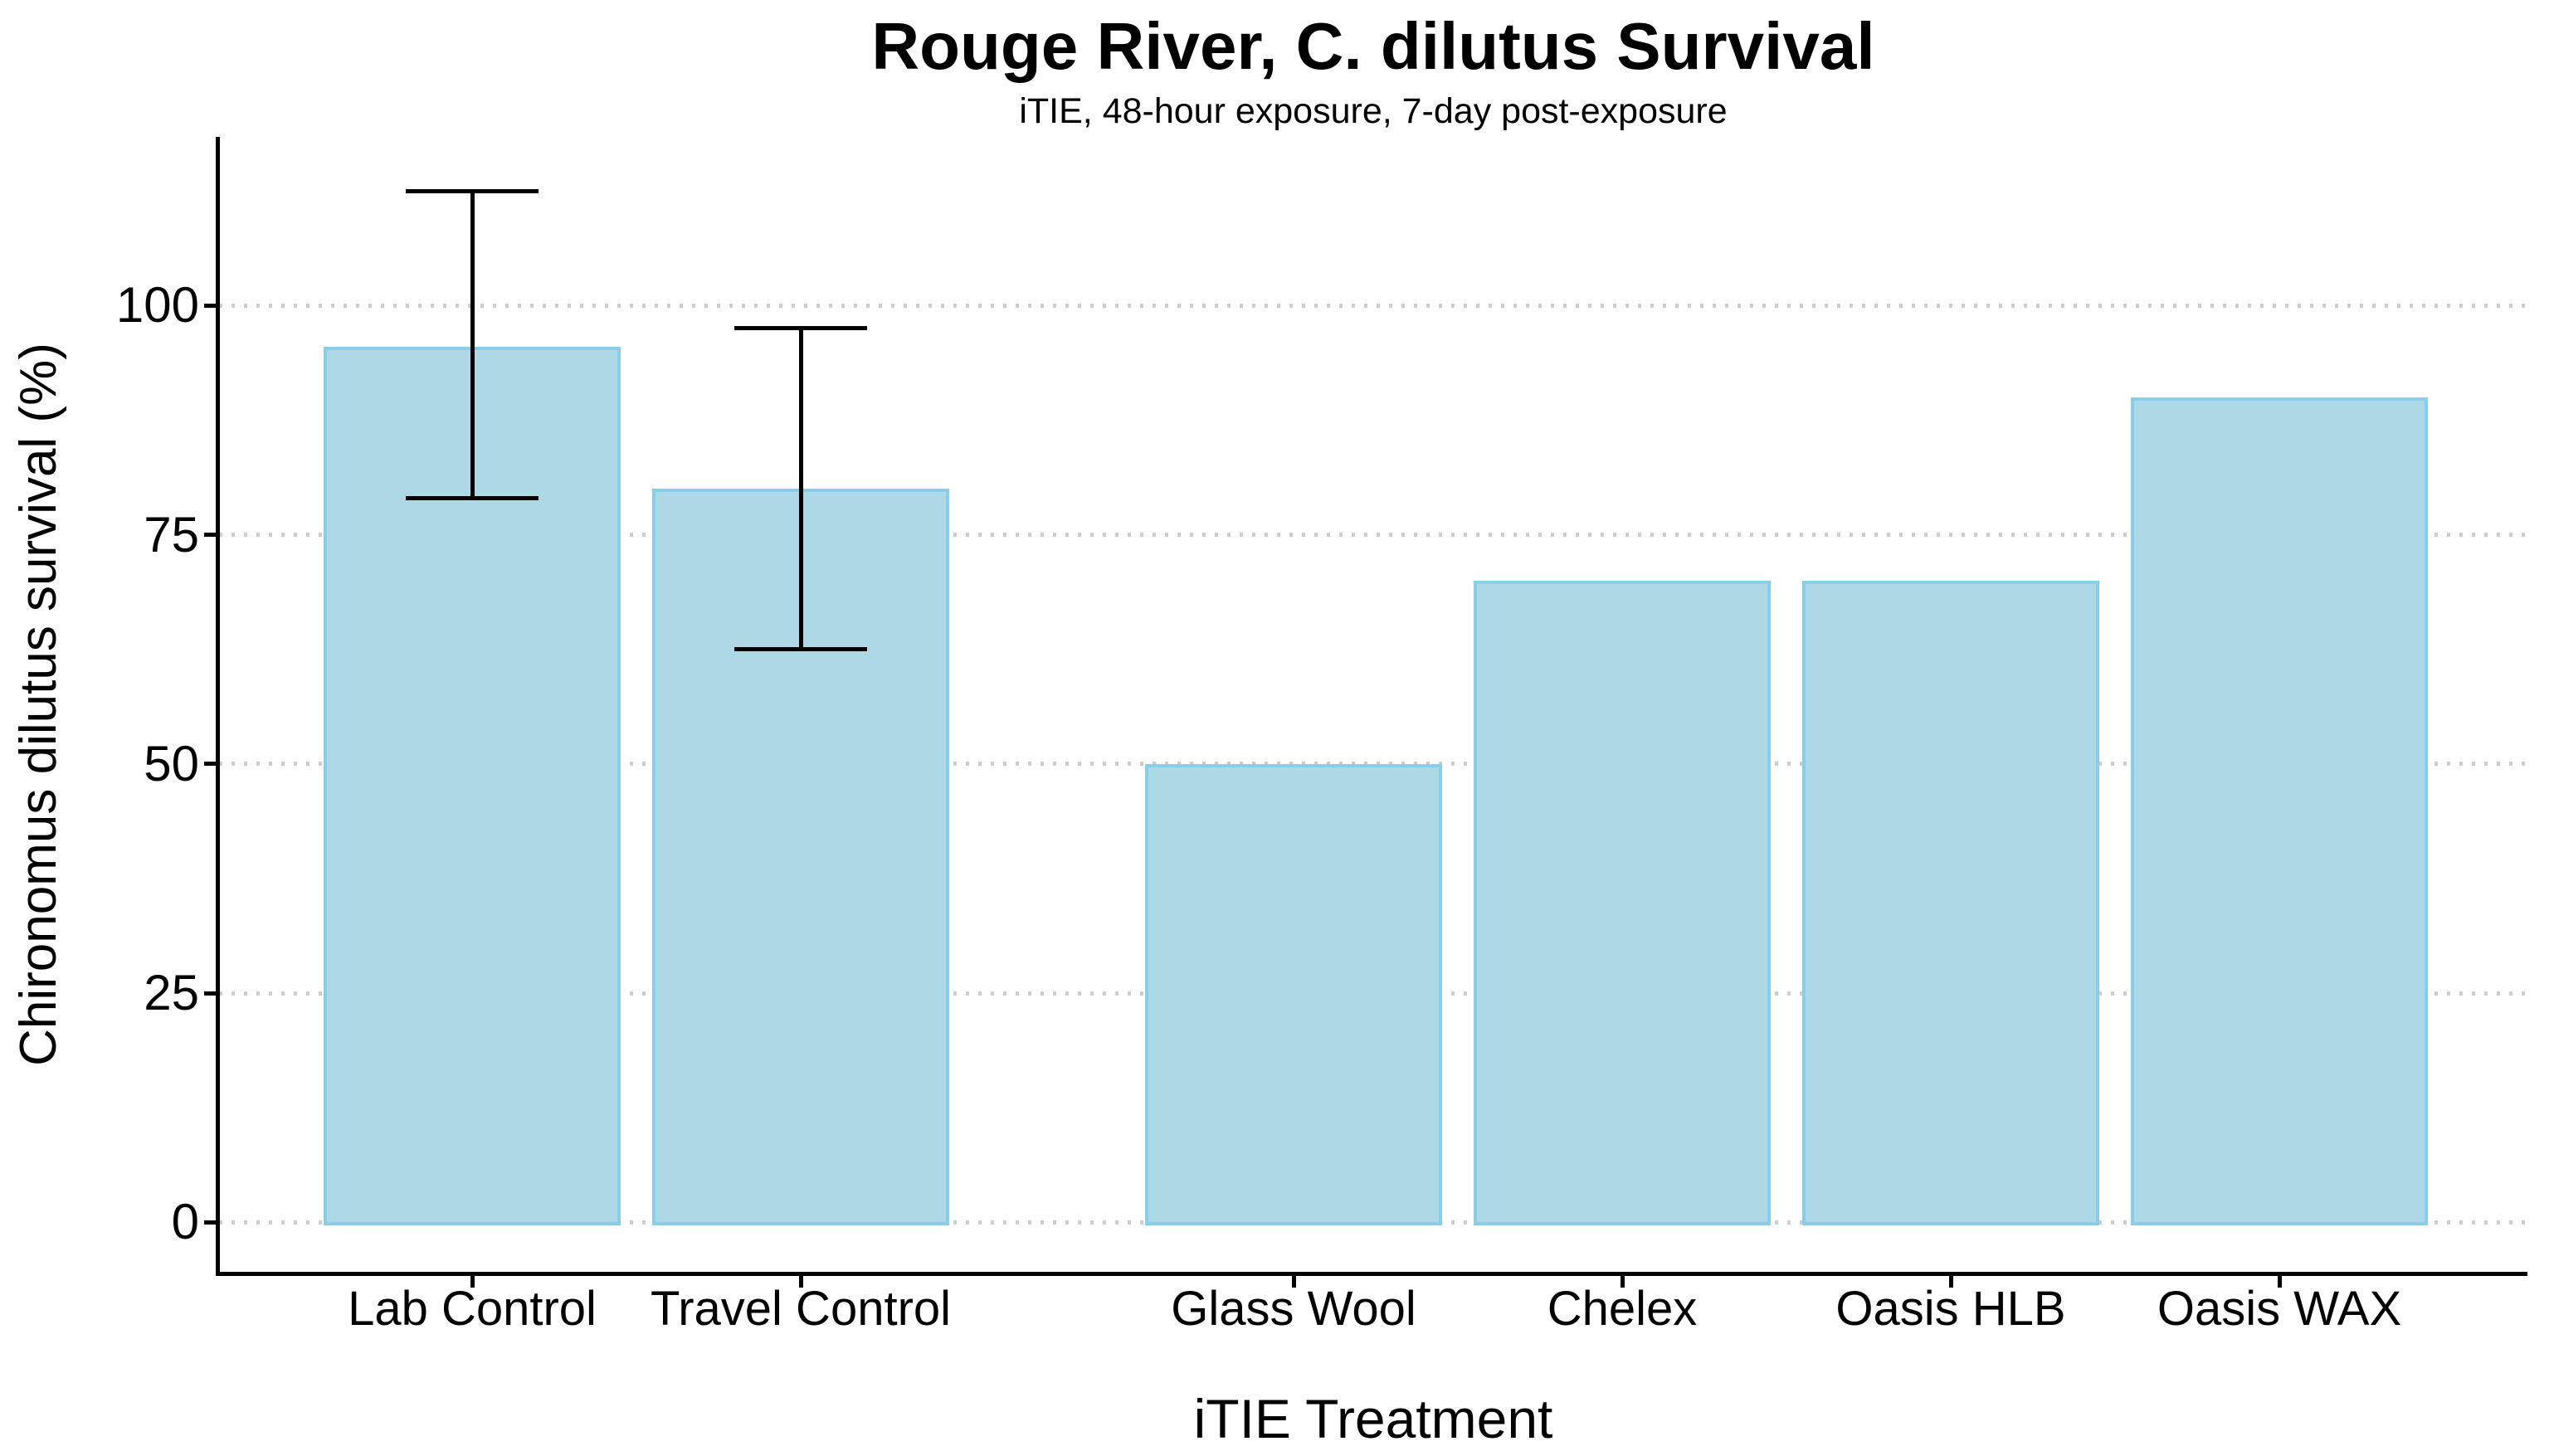  Describe the element at coordinates (1293, 1282) in the screenshot. I see `x-tick-glass-wool` at that location.